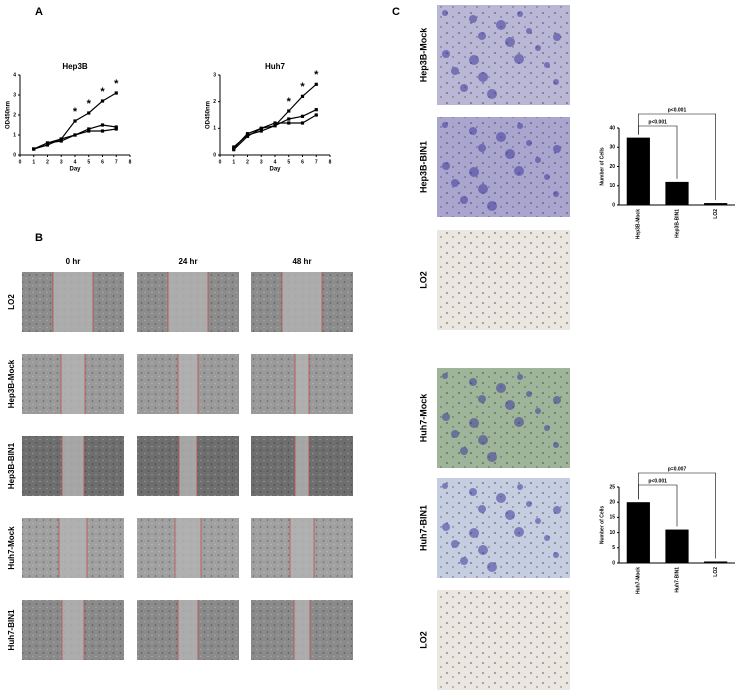  Describe the element at coordinates (214, 102) in the screenshot. I see `y-tick-label: 2` at that location.